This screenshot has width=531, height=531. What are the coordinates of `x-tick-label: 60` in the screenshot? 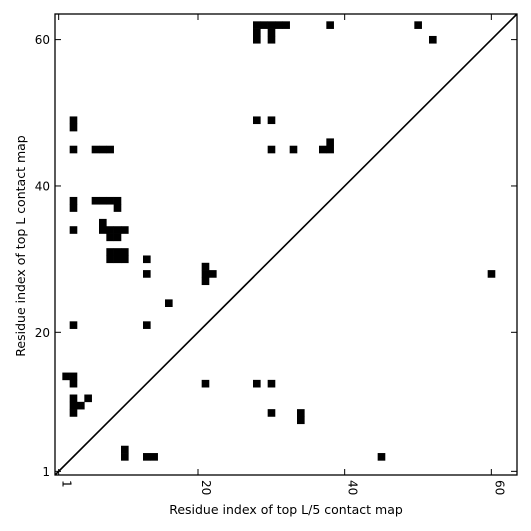 It's located at (499, 487).